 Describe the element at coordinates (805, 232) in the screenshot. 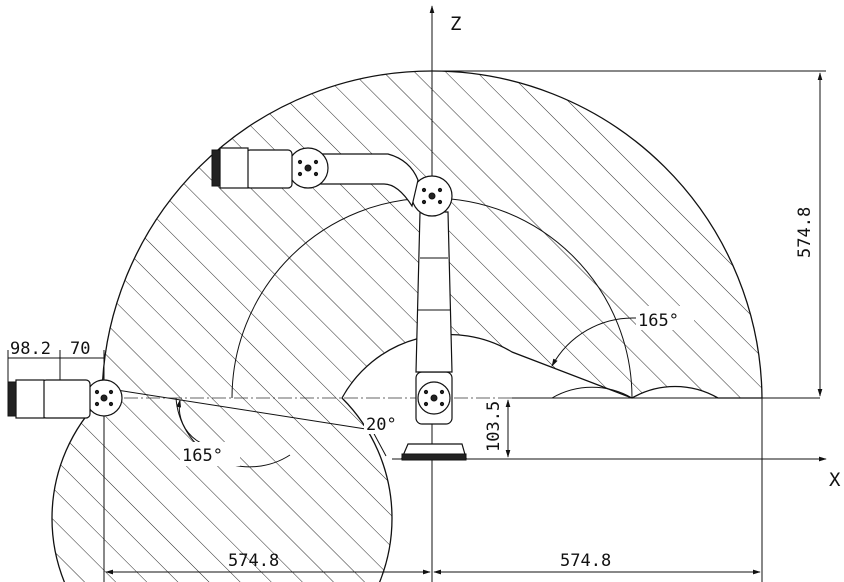

I see `height-dimension-label: 574.8` at that location.